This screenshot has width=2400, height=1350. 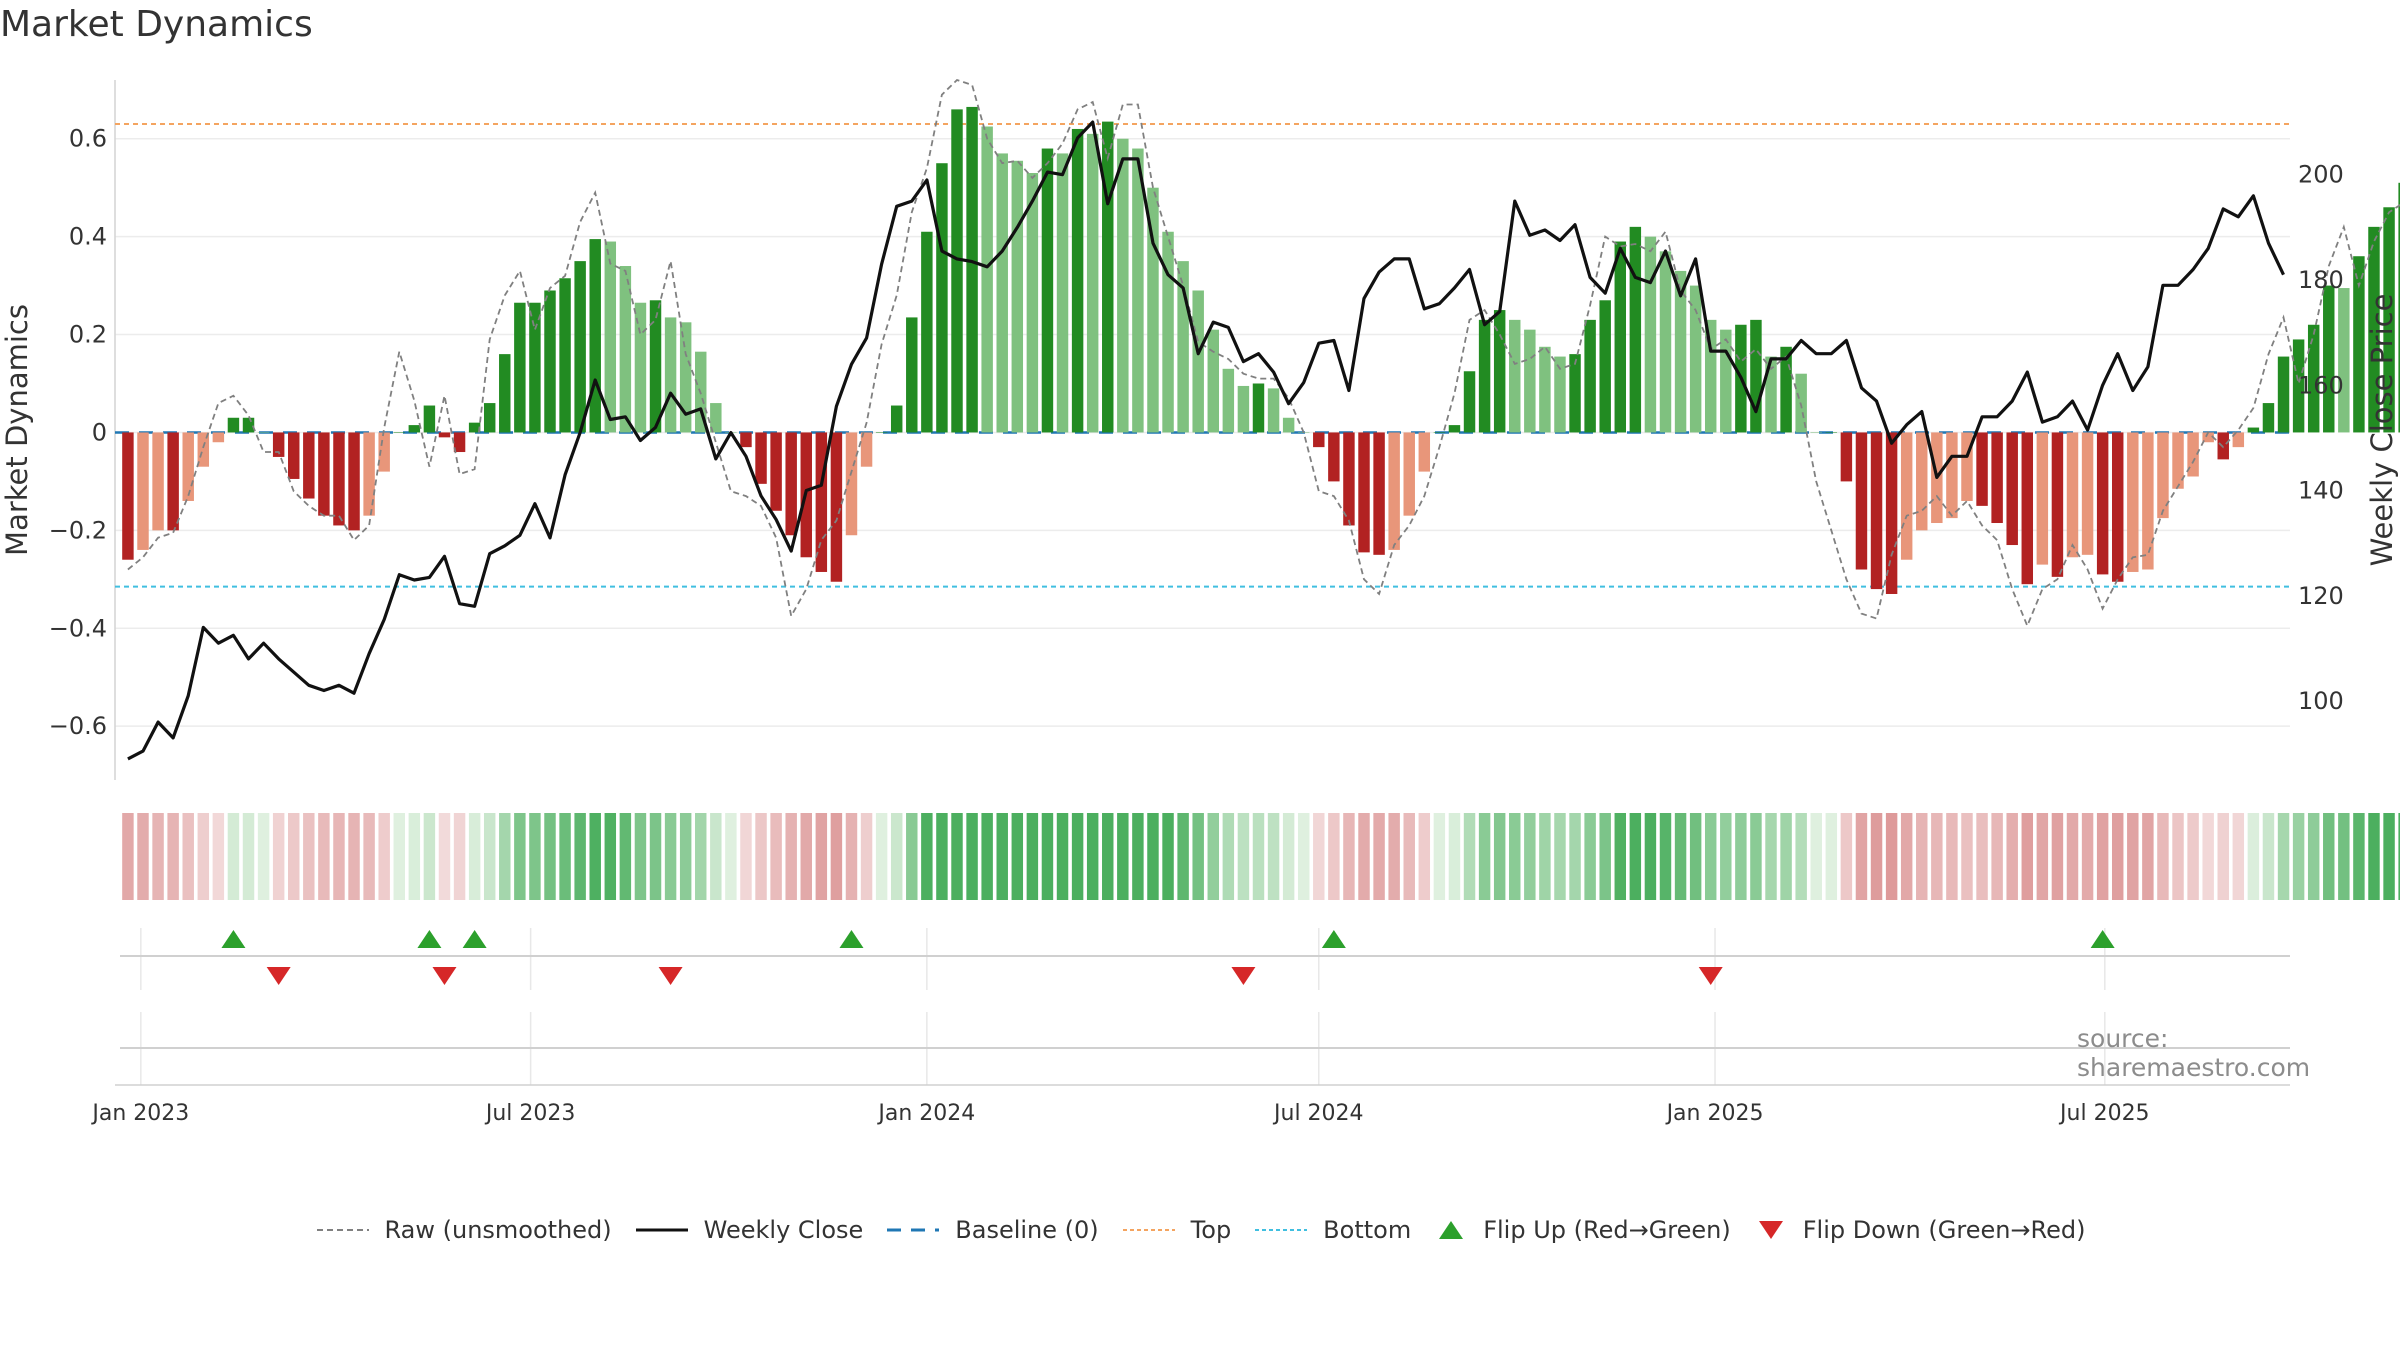 What do you see at coordinates (1919, 1230) in the screenshot?
I see `legend-item-flip-down: Flip Down (Green→Red)` at bounding box center [1919, 1230].